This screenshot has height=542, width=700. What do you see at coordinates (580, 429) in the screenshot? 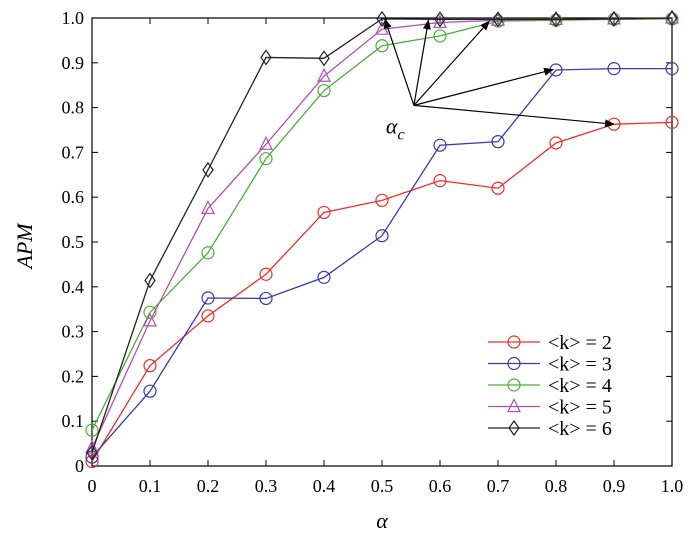
I see `legend-label: <k> = 6` at bounding box center [580, 429].